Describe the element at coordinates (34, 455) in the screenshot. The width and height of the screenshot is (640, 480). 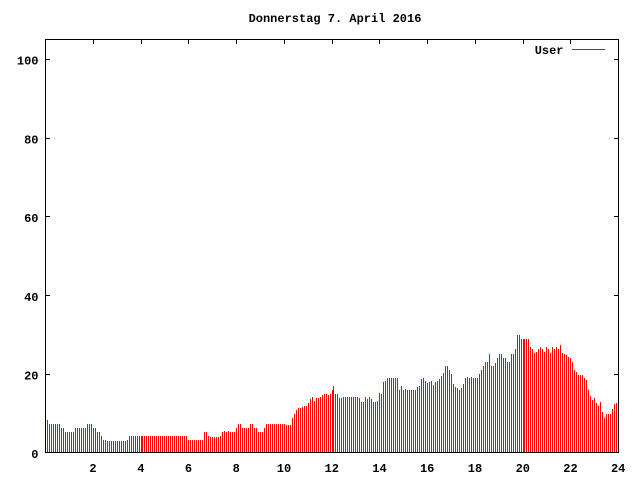
I see `svg-text: 0` at that location.